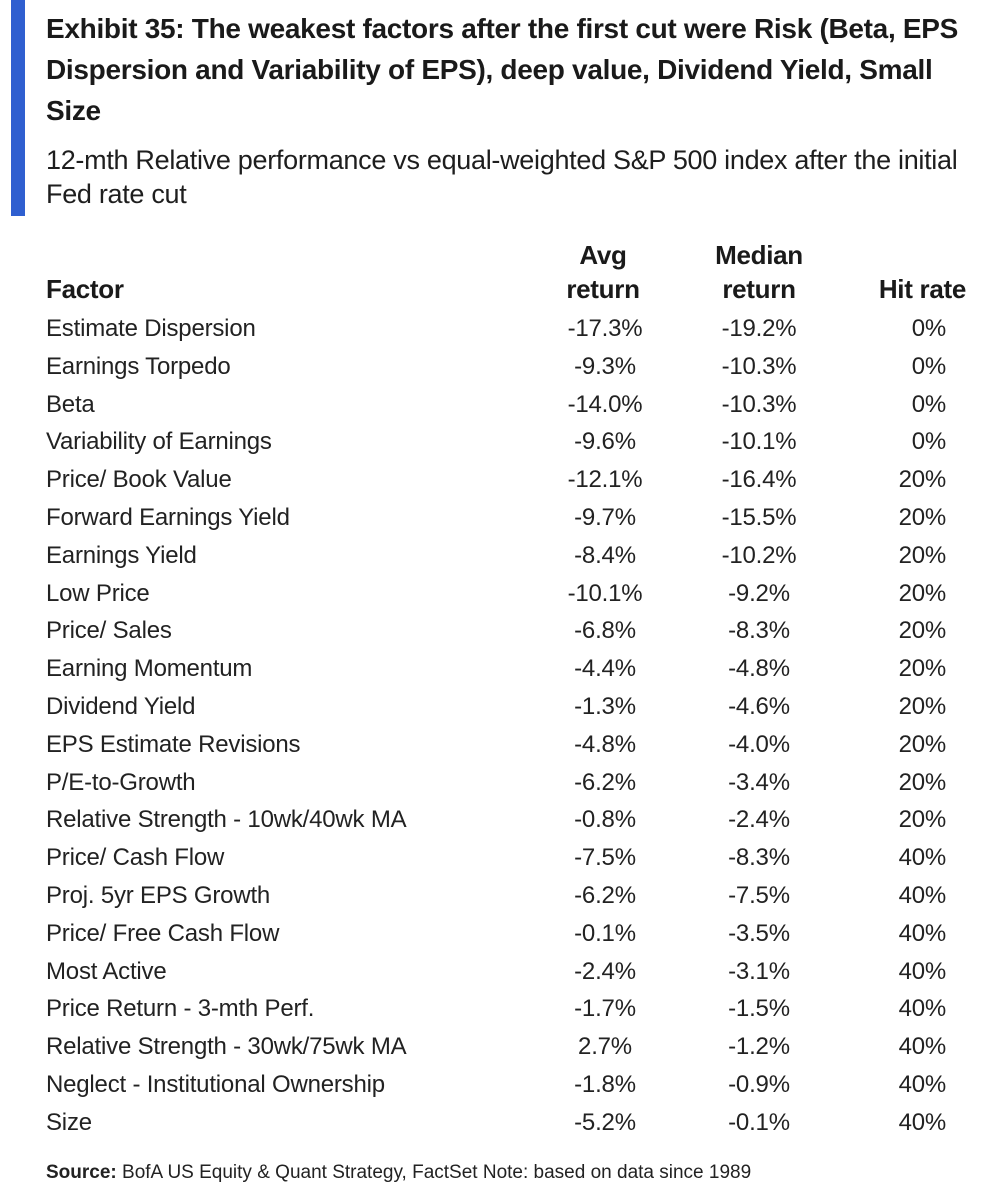  What do you see at coordinates (605, 480) in the screenshot?
I see `avg-return-value: -12.1%` at bounding box center [605, 480].